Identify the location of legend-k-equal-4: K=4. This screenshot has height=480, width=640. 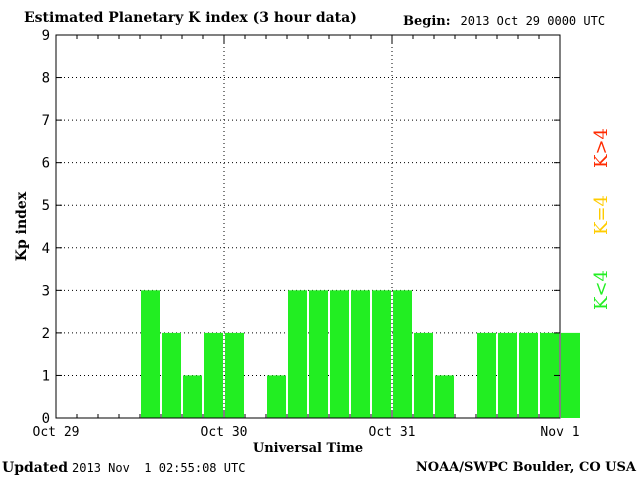
(601, 215).